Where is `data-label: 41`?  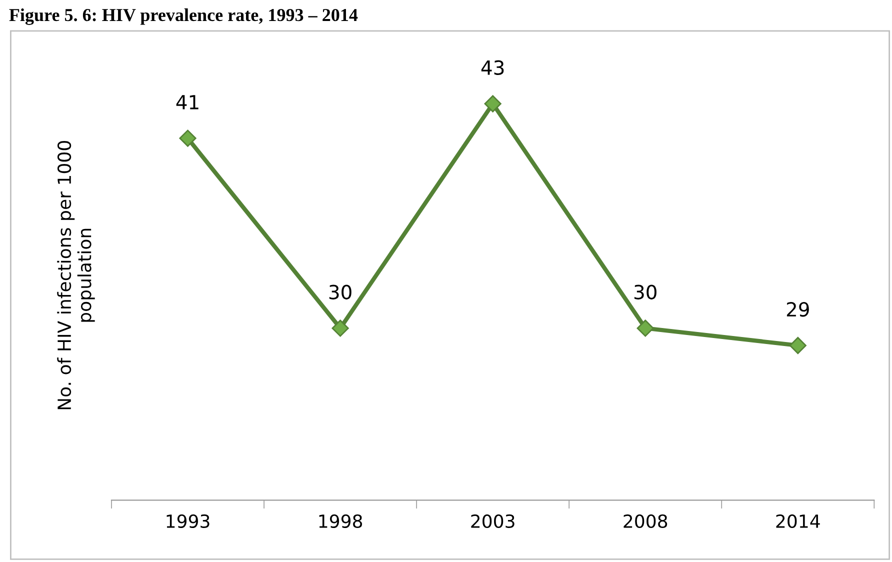
data-label: 41 is located at coordinates (187, 102).